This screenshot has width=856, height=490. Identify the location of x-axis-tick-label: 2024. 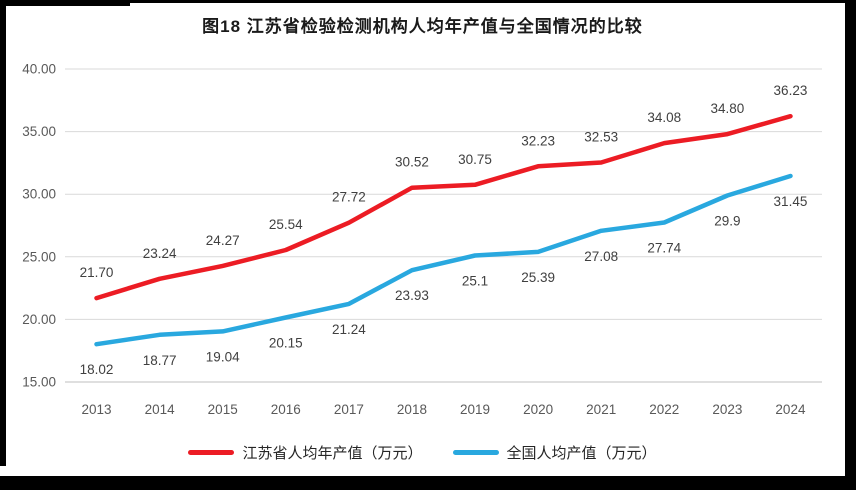
(790, 409).